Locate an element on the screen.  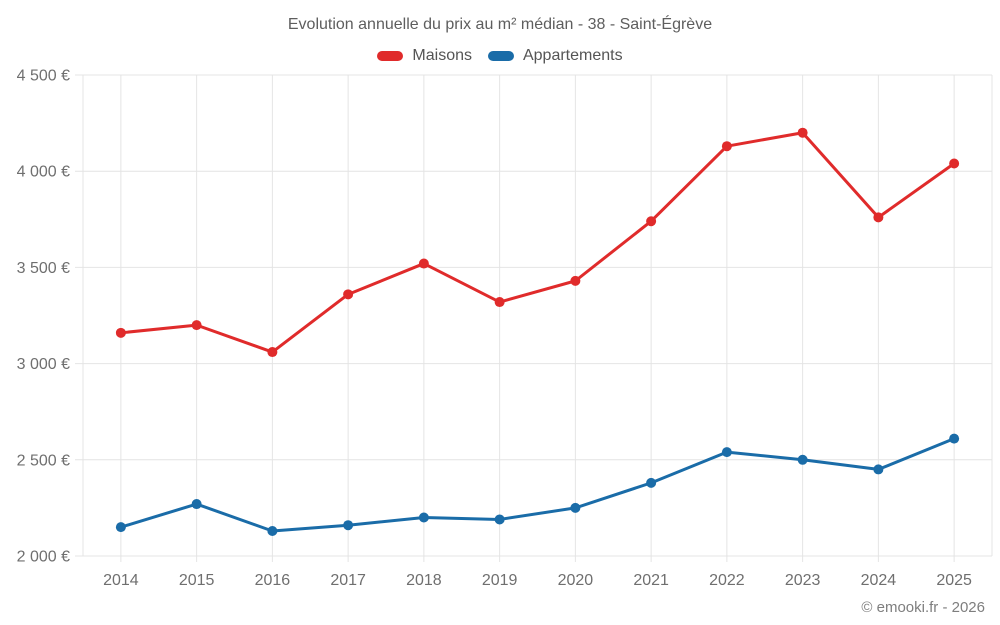
x-tick-label: 2016 is located at coordinates (273, 580).